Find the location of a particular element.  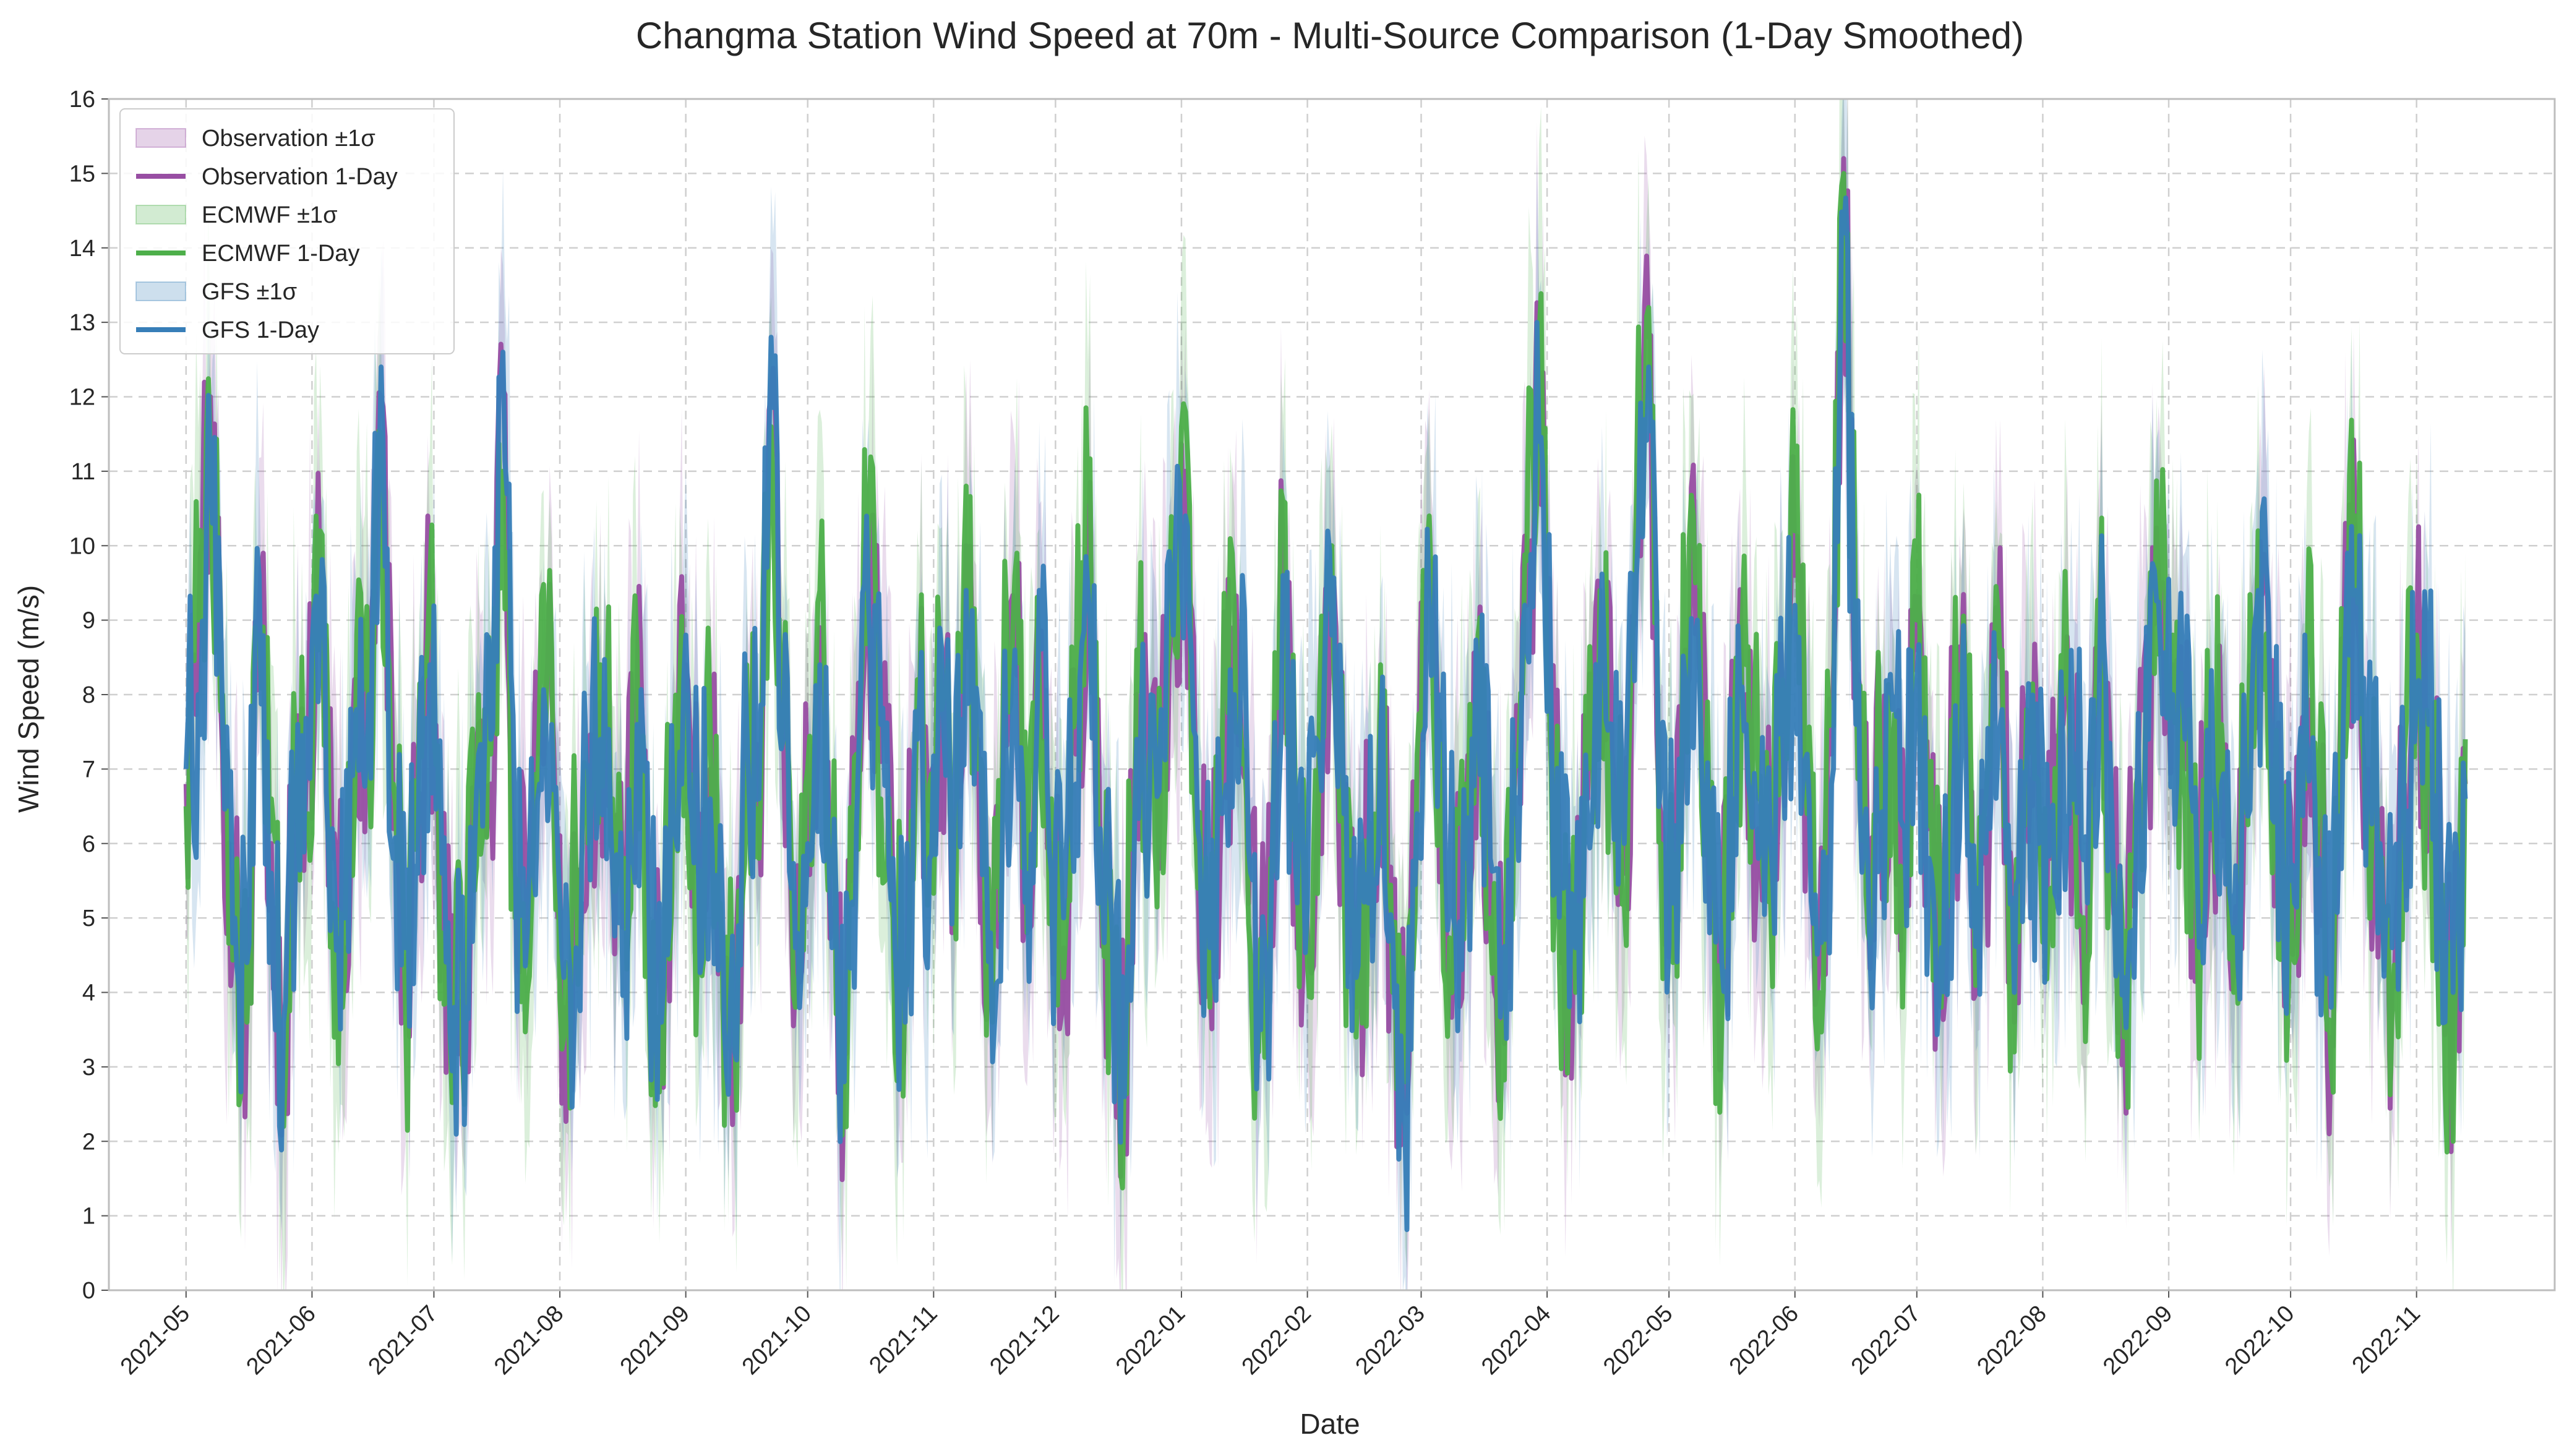

y-tick-label: 0 is located at coordinates (89, 1291).